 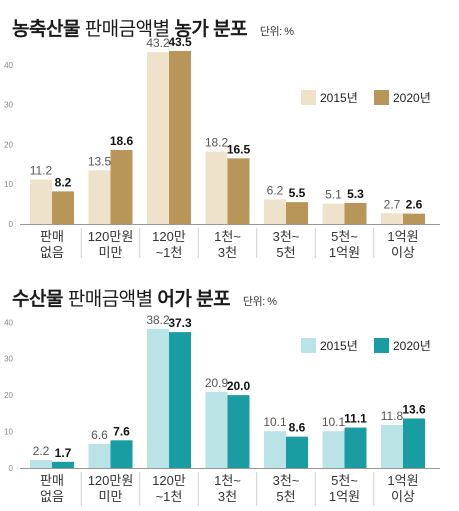 What do you see at coordinates (8, 432) in the screenshot?
I see `y-tick-label-2-1: 10` at bounding box center [8, 432].